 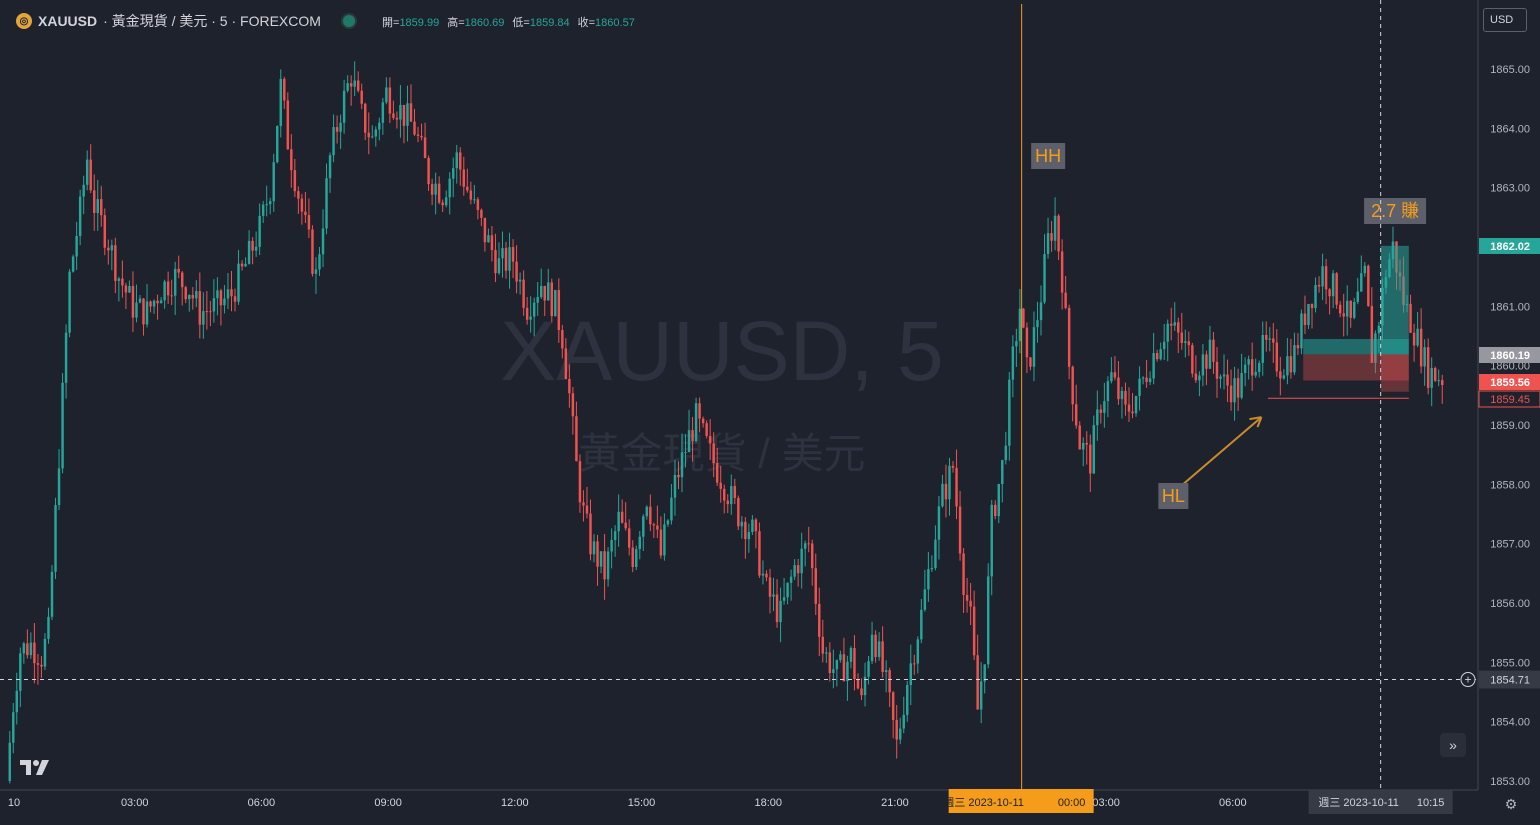 What do you see at coordinates (186, 21) in the screenshot?
I see `symbol-header: ◎ XAUUSD · 黃金現貨 / 美元 · 5 · FOREXCOM` at bounding box center [186, 21].